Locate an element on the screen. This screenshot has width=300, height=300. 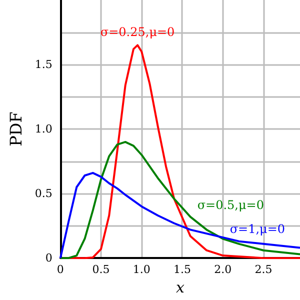
x-tick-label: 2.5 is located at coordinates (263, 269).